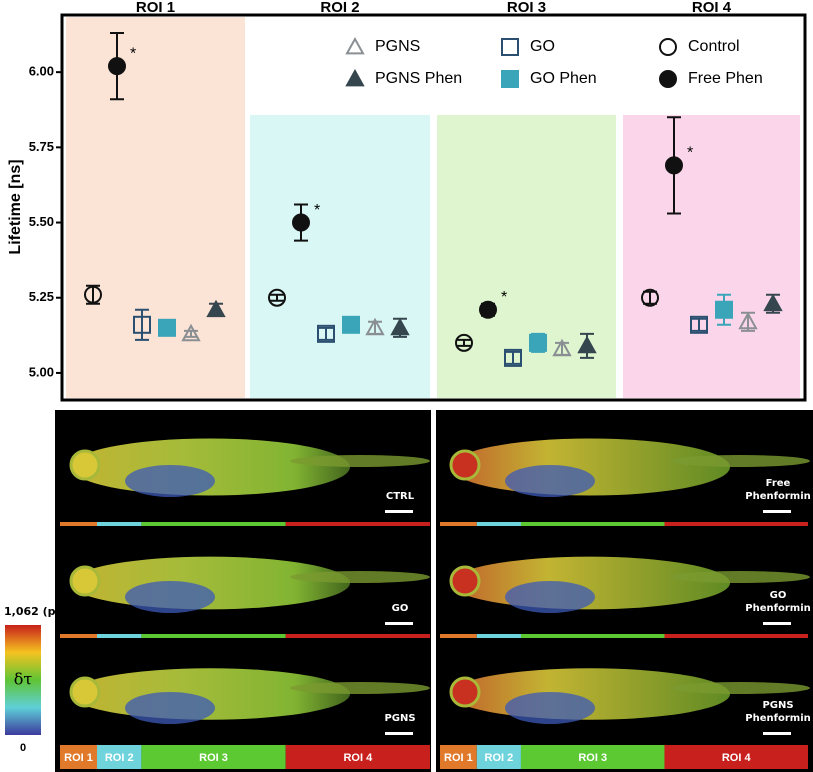 Image resolution: width=813 pixels, height=772 pixels. What do you see at coordinates (339, 8) in the screenshot?
I see `roi-header: ROI 2` at bounding box center [339, 8].